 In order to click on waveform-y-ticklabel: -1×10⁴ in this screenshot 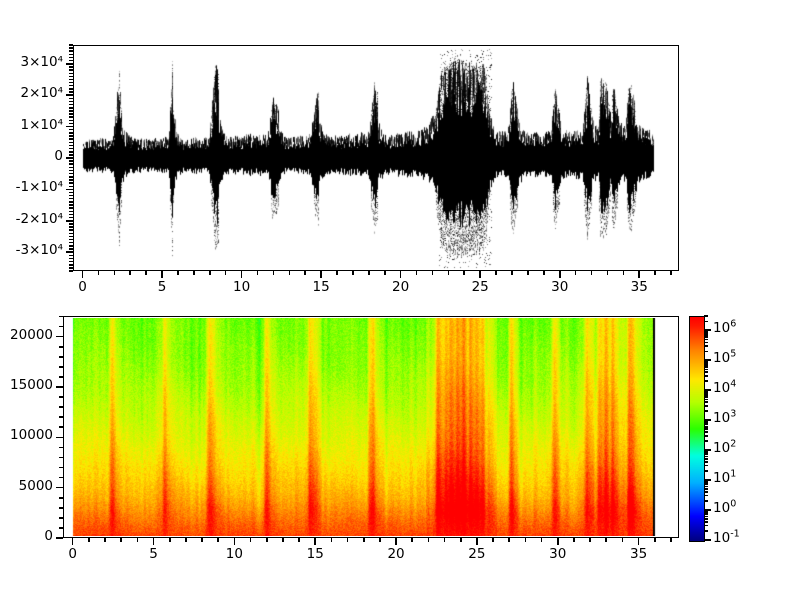, I will do `click(39, 187)`.